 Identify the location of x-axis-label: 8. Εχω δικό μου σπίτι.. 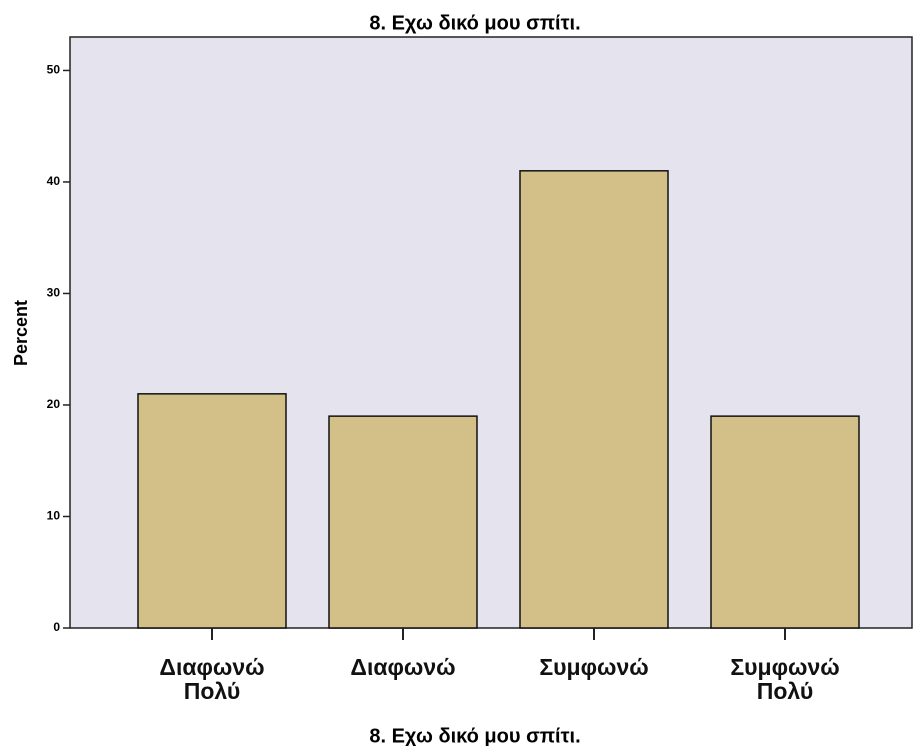
(474, 735).